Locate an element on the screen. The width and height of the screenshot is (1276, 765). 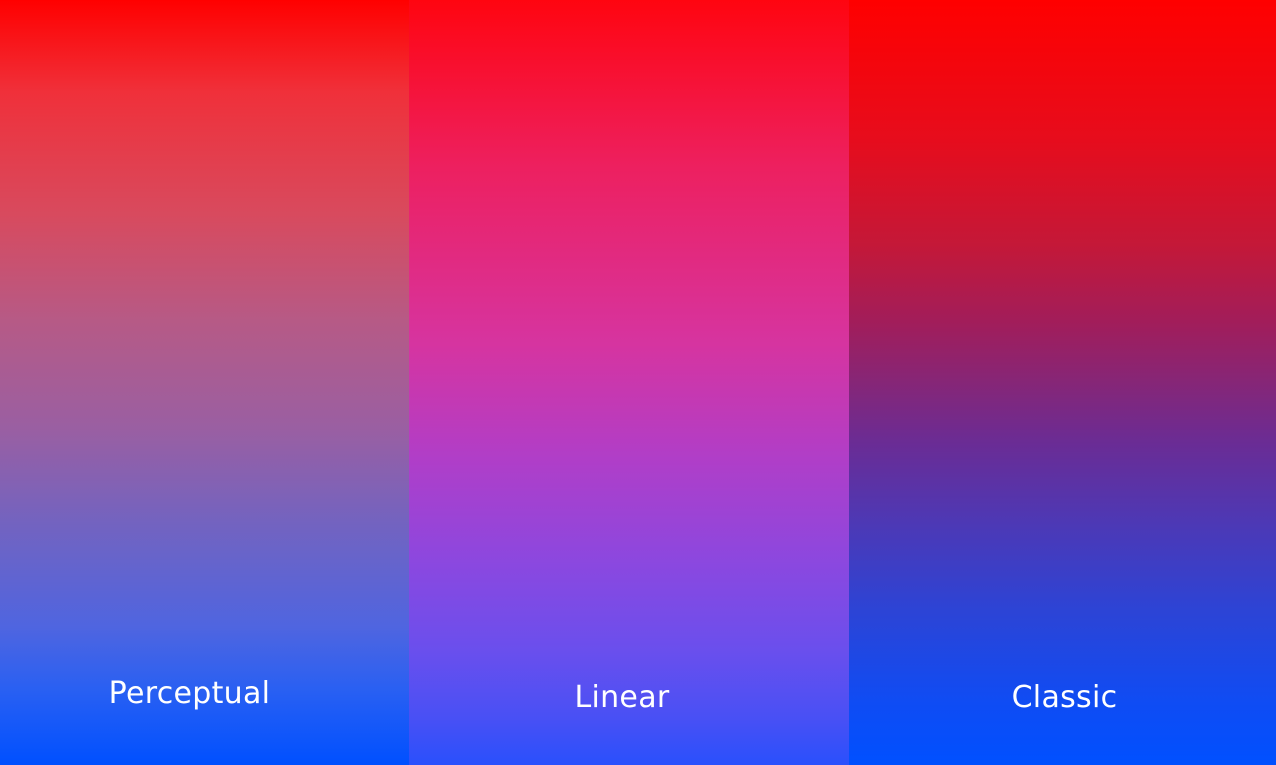
classic-label: Classic is located at coordinates (1064, 697).